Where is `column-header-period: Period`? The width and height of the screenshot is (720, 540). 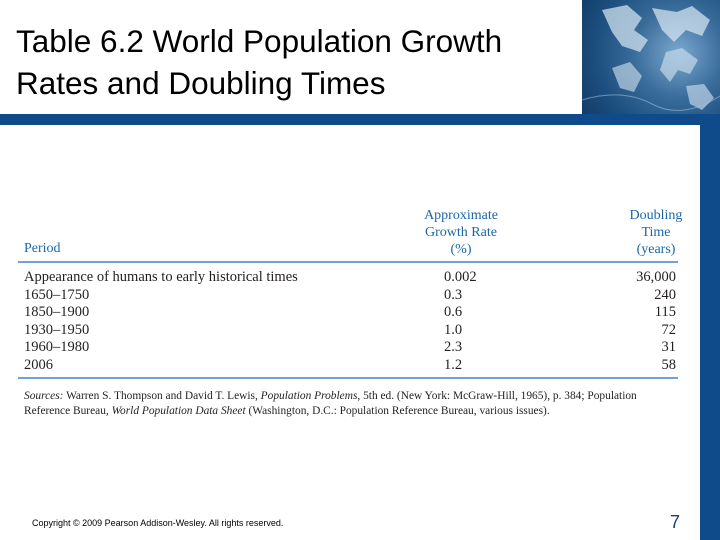 column-header-period: Period is located at coordinates (42, 248).